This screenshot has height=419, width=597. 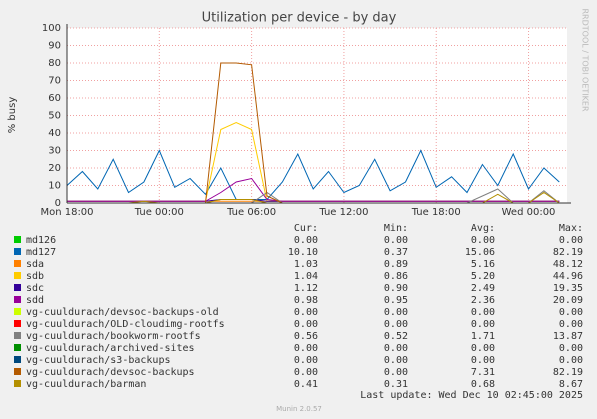 What do you see at coordinates (306, 228) in the screenshot?
I see `legend-header: Cur:` at bounding box center [306, 228].